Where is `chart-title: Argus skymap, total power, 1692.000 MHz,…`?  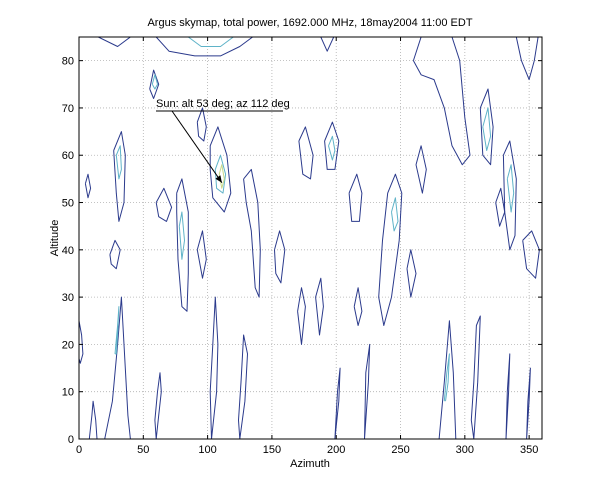 chart-title: Argus skymap, total power, 1692.000 MHz,… is located at coordinates (309, 23).